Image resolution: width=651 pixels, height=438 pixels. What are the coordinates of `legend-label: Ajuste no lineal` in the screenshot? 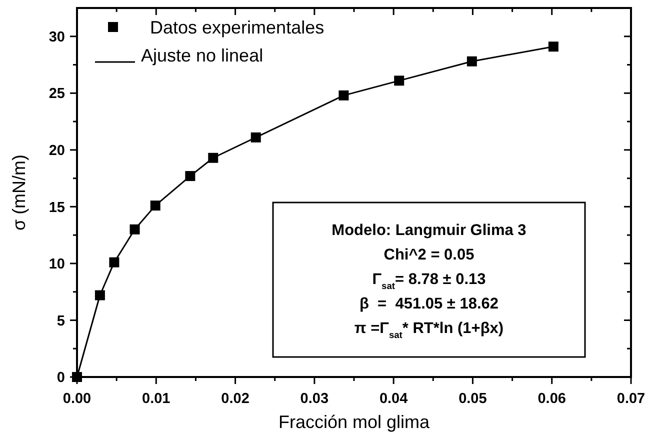 It's located at (202, 55).